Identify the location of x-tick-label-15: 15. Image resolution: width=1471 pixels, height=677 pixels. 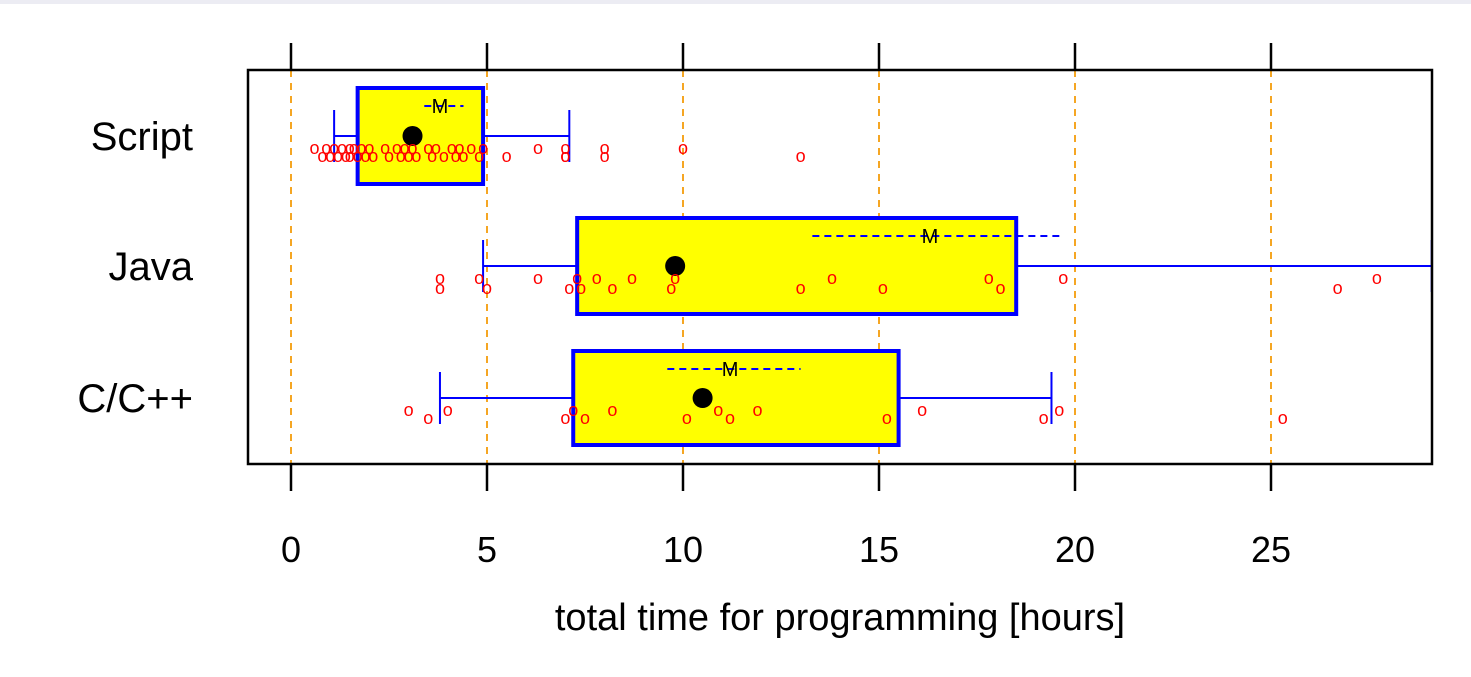
(879, 549).